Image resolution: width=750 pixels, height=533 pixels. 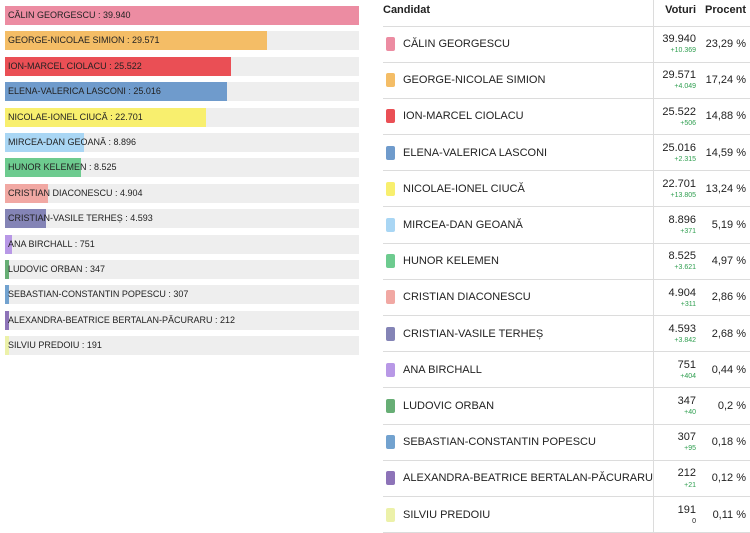 What do you see at coordinates (84, 91) in the screenshot?
I see `bar-label: ELENA-VALERICA LASCONI : 25.016` at bounding box center [84, 91].